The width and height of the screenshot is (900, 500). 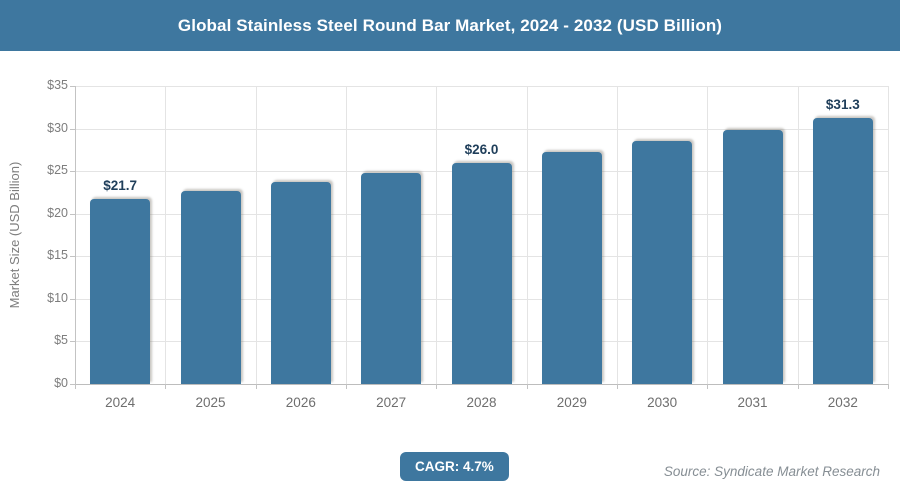 I want to click on y-tick-label: $30, so click(x=57, y=127).